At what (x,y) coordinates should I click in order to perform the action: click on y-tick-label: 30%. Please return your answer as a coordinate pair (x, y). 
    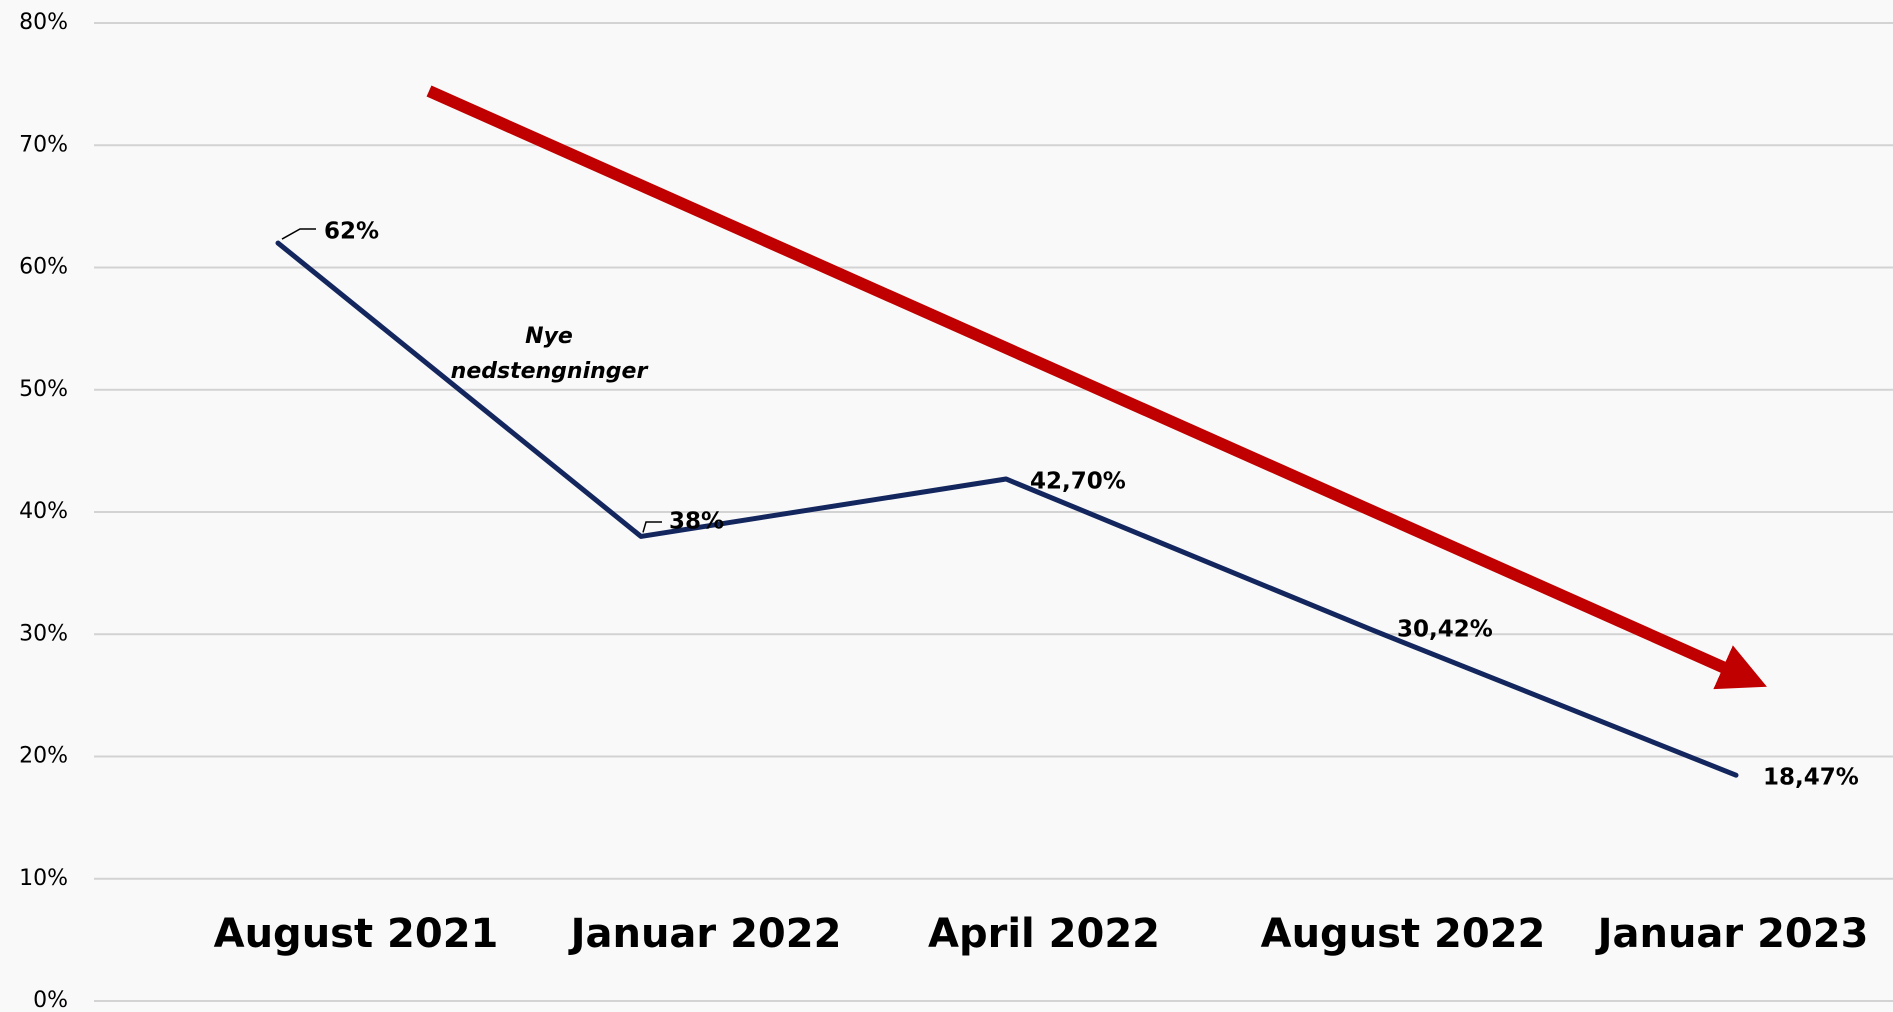
    Looking at the image, I should click on (43, 633).